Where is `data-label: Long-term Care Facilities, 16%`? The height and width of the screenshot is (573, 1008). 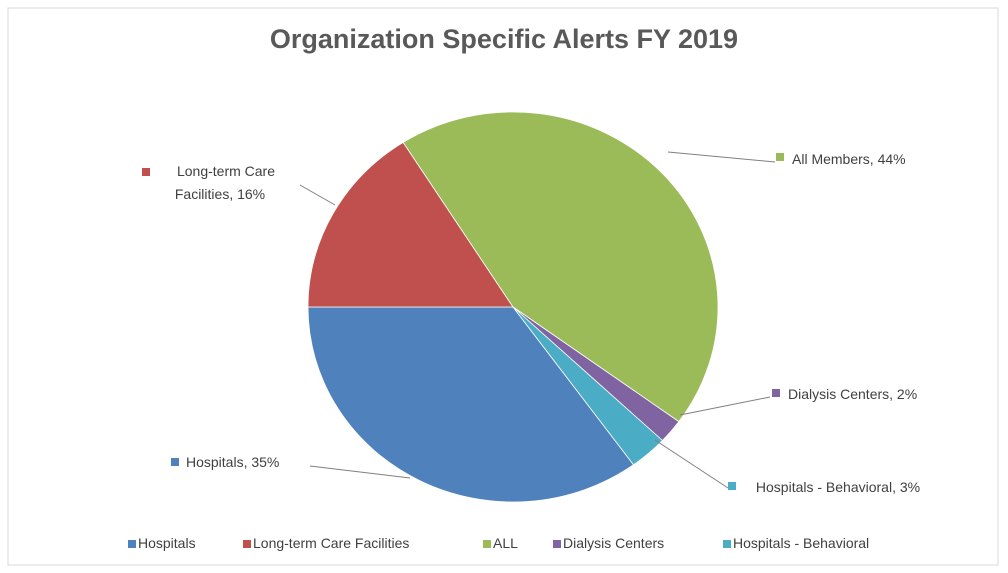
data-label: Long-term Care Facilities, 16% is located at coordinates (225, 182).